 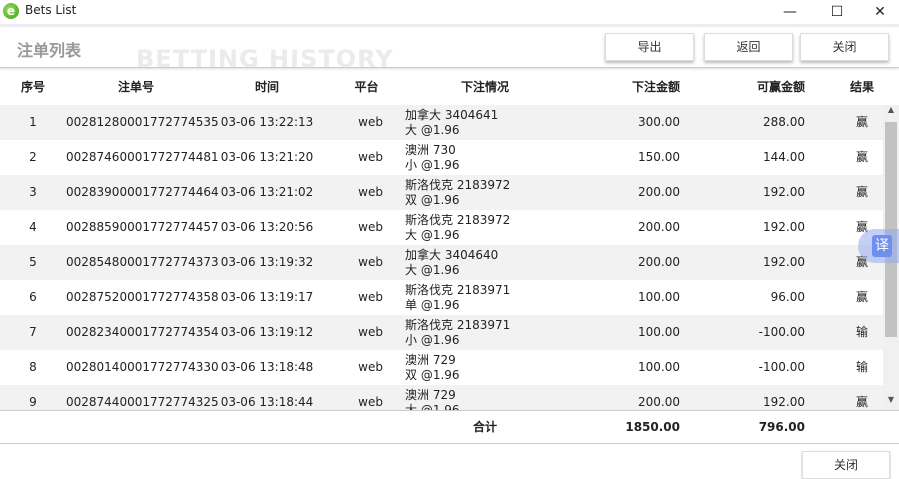 What do you see at coordinates (266, 87) in the screenshot?
I see `col-header: 时间` at bounding box center [266, 87].